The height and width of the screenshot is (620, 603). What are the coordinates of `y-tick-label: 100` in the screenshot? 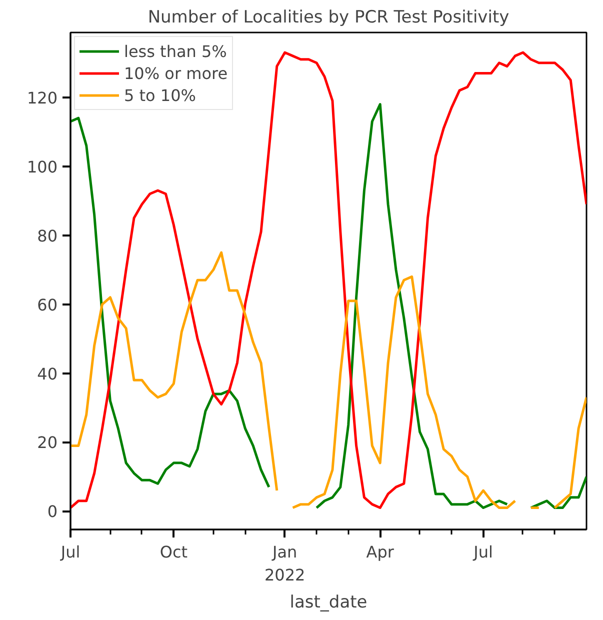 It's located at (42, 166).